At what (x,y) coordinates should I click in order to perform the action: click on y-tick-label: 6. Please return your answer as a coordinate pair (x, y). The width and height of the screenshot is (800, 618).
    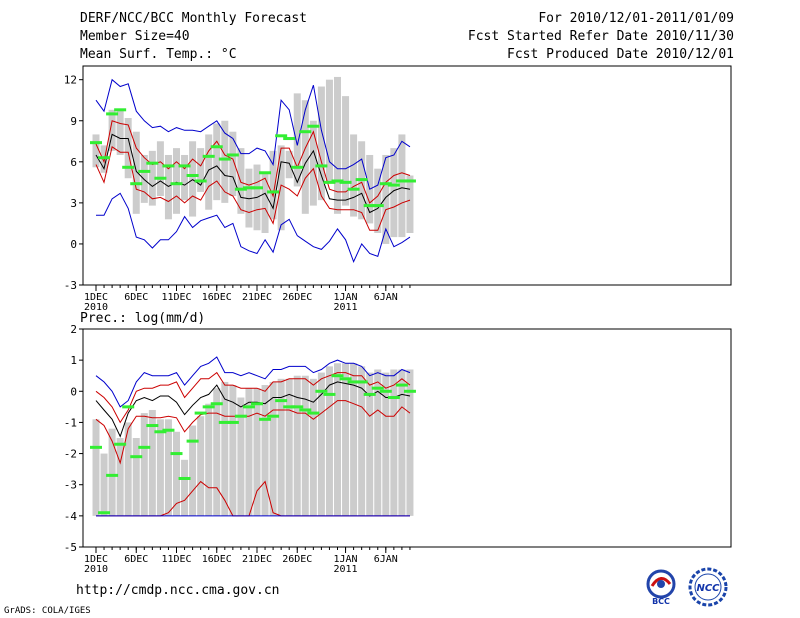
    Looking at the image, I should click on (73, 162).